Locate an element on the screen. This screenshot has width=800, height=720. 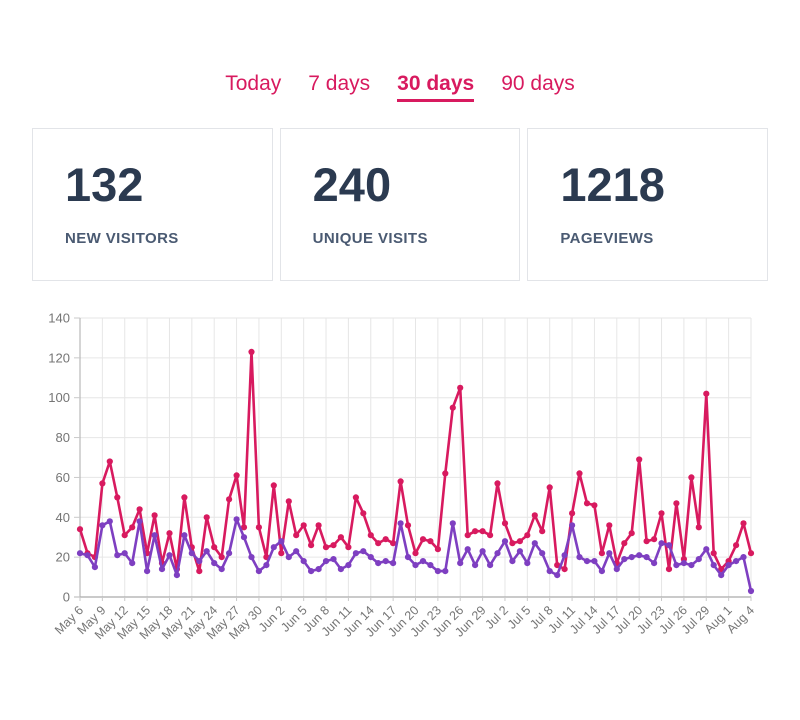
card-pageviews: 1218 PAGEVIEWS is located at coordinates (648, 204).